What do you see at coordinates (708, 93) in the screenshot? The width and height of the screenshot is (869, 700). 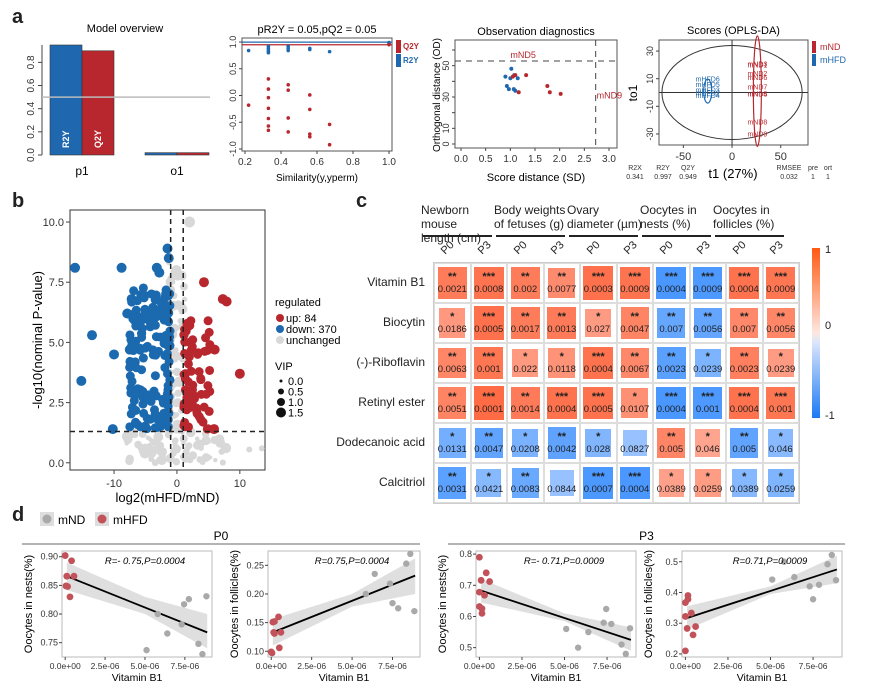 I see `sample-label-mhfd: mHFD2` at bounding box center [708, 93].